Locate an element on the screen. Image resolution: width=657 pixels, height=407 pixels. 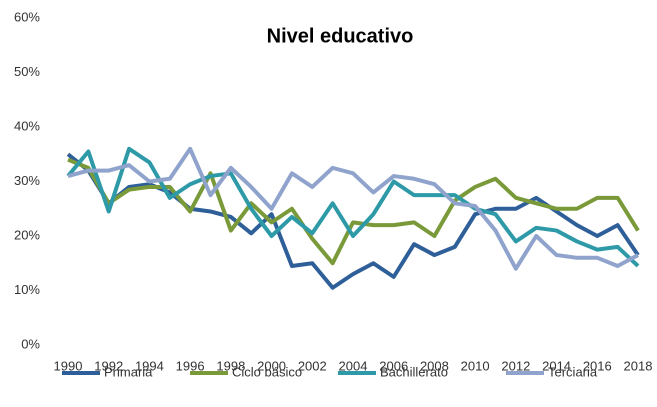
chart-title: Nivel educativo is located at coordinates (340, 36).